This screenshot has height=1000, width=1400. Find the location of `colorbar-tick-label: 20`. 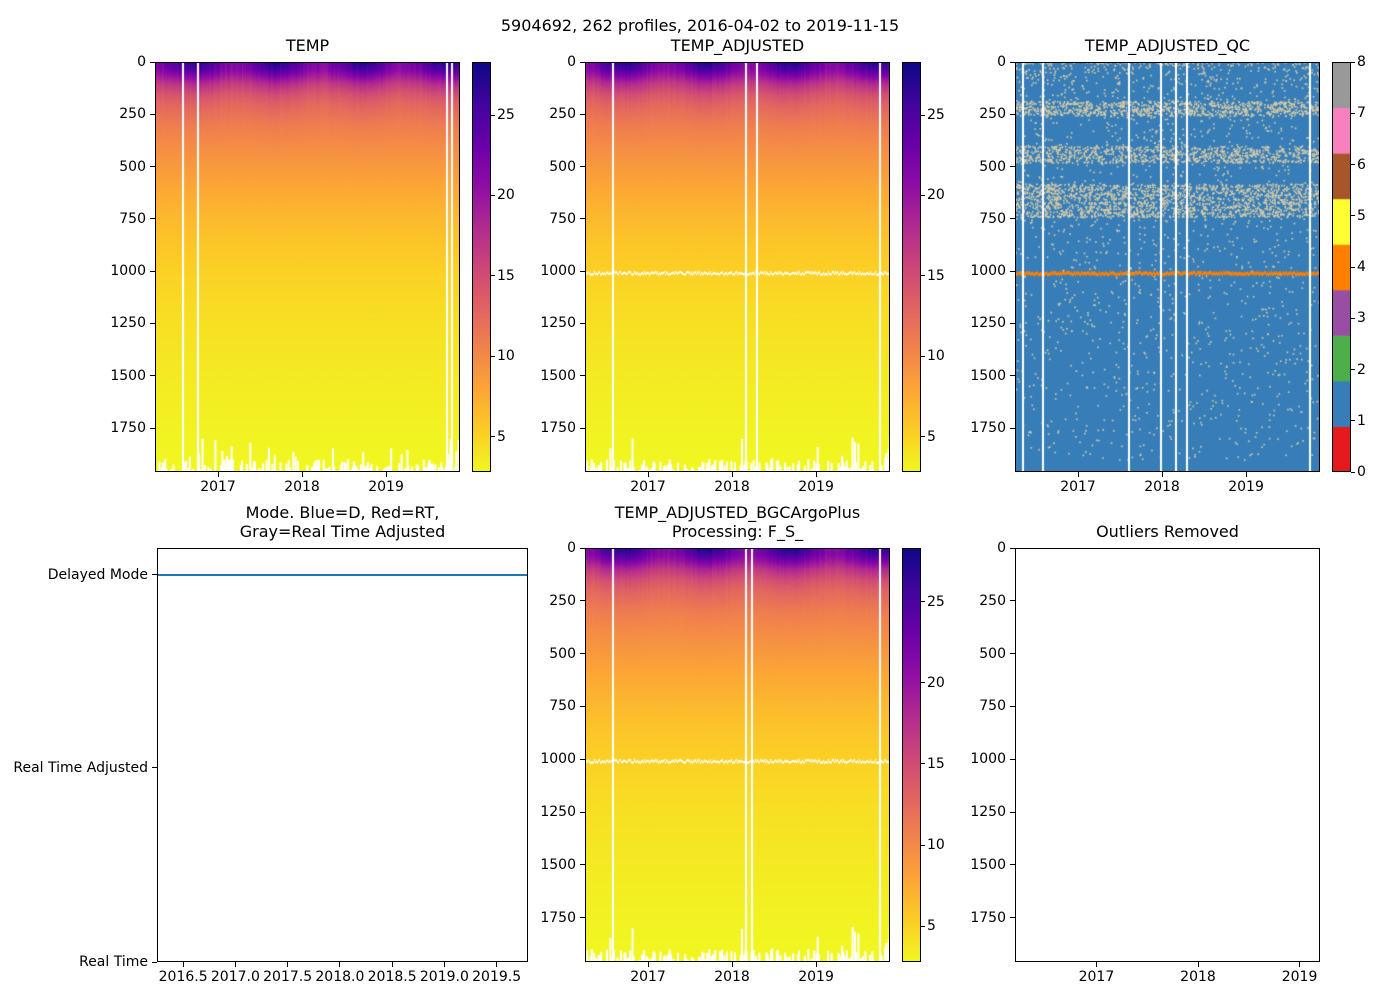

colorbar-tick-label: 20 is located at coordinates (506, 195).